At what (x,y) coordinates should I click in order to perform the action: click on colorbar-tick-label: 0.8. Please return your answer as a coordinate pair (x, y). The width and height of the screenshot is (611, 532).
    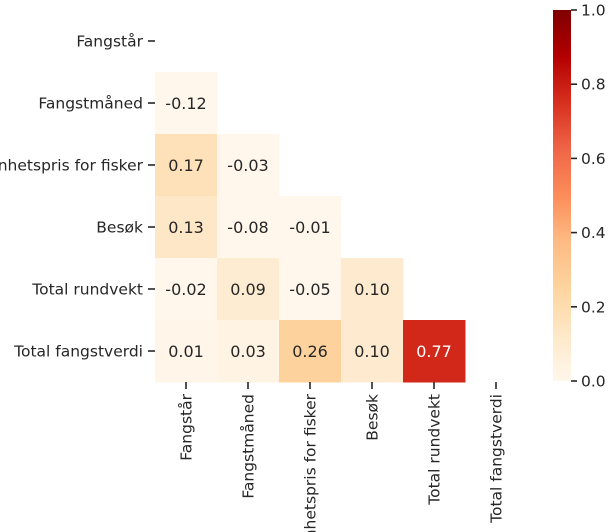
    Looking at the image, I should click on (593, 85).